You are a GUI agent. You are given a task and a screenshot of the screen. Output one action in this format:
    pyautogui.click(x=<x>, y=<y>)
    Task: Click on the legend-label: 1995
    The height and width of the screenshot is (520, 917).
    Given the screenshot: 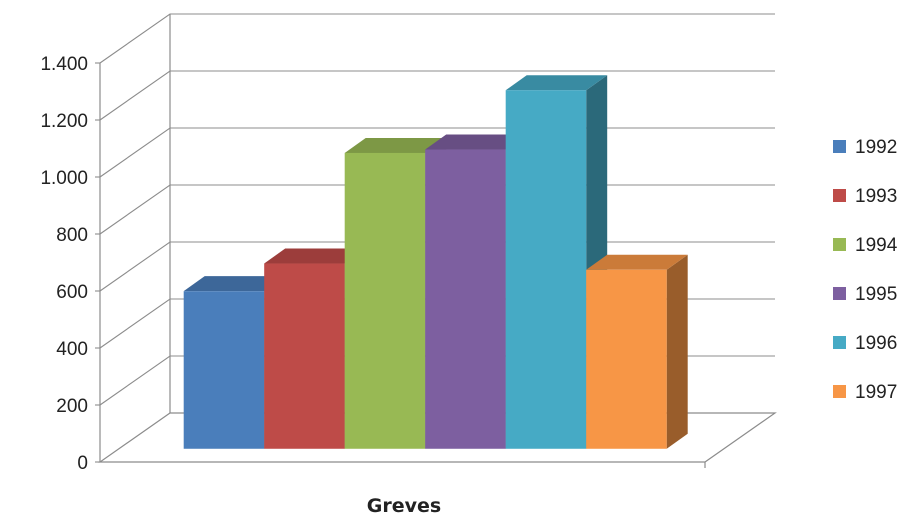 What is the action you would take?
    pyautogui.click(x=876, y=294)
    